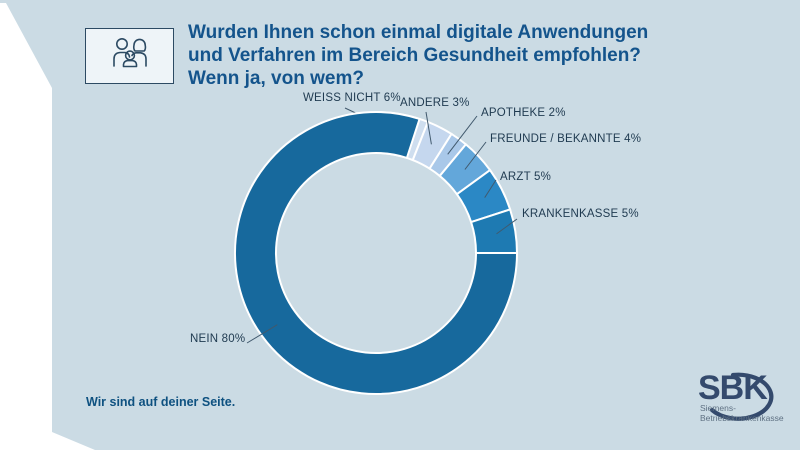  What do you see at coordinates (742, 417) in the screenshot?
I see `logo-subtitle-line2: Betriebskrankenkasse` at bounding box center [742, 417].